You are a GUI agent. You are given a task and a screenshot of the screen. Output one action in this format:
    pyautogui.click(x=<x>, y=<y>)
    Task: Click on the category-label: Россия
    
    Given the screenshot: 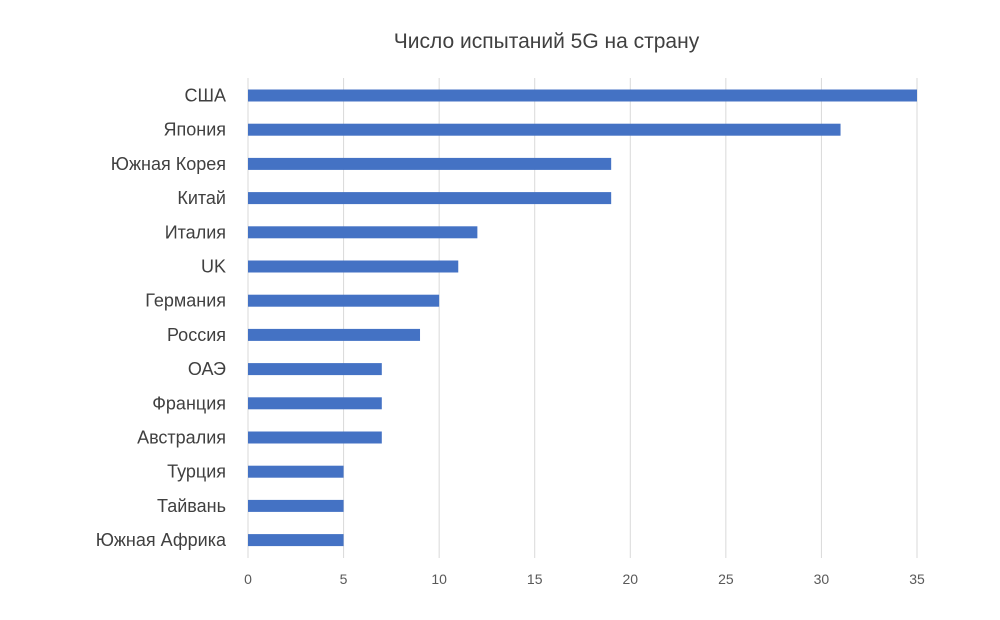 What is the action you would take?
    pyautogui.click(x=196, y=335)
    